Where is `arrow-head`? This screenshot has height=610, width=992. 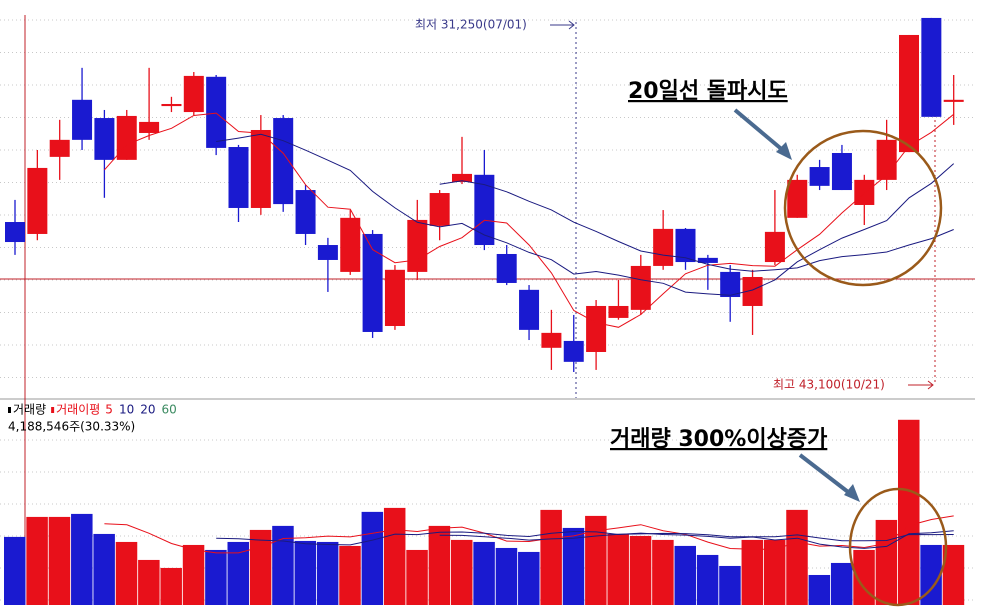 arrow-head is located at coordinates (784, 151).